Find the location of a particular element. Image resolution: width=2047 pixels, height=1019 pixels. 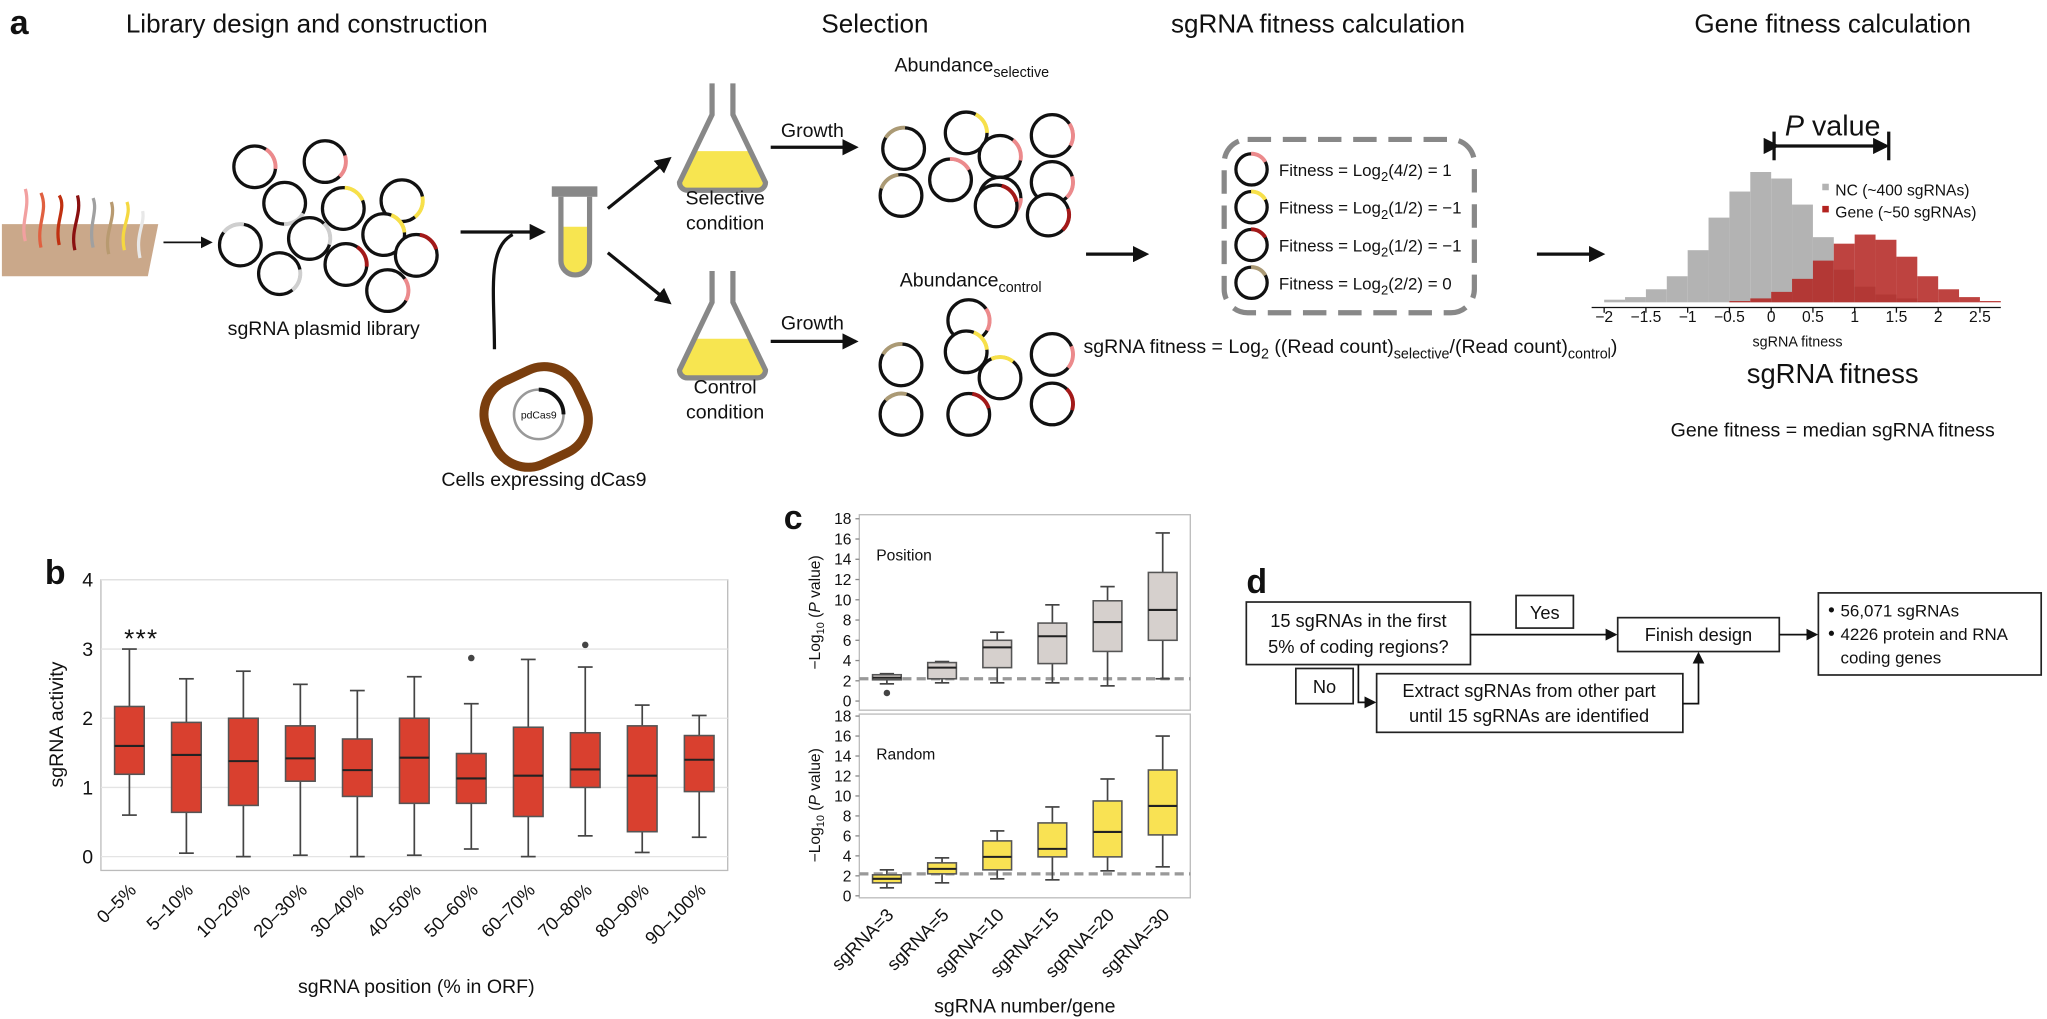

label: sgRNA plasmid library is located at coordinates (324, 329).